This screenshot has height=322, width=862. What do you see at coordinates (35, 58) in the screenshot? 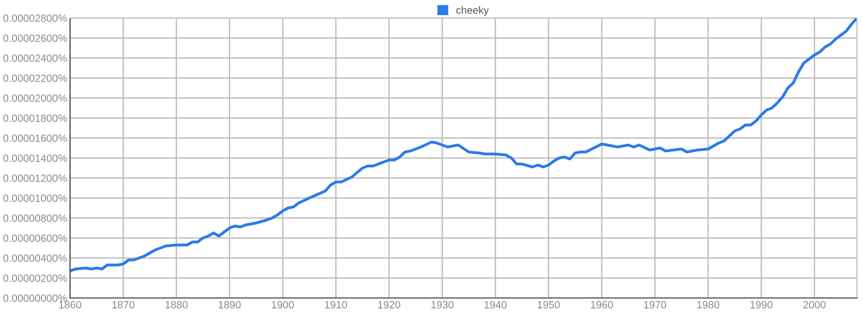
I see `y-tick-label: 0.00002400%` at bounding box center [35, 58].